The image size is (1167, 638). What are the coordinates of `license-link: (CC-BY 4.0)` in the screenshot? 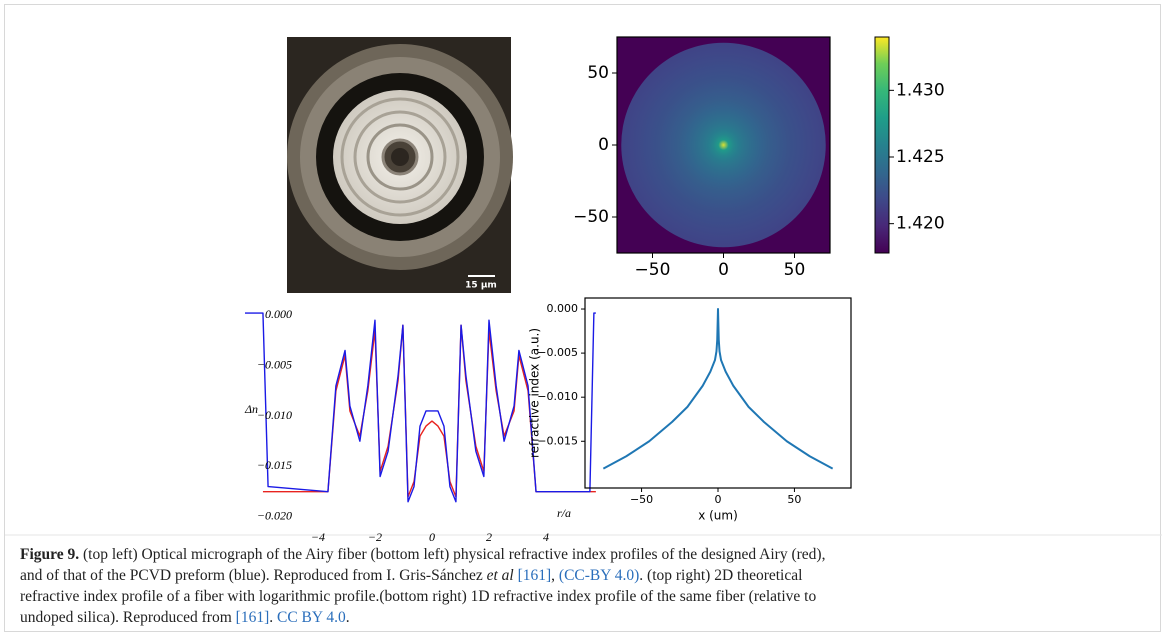 It's located at (599, 575).